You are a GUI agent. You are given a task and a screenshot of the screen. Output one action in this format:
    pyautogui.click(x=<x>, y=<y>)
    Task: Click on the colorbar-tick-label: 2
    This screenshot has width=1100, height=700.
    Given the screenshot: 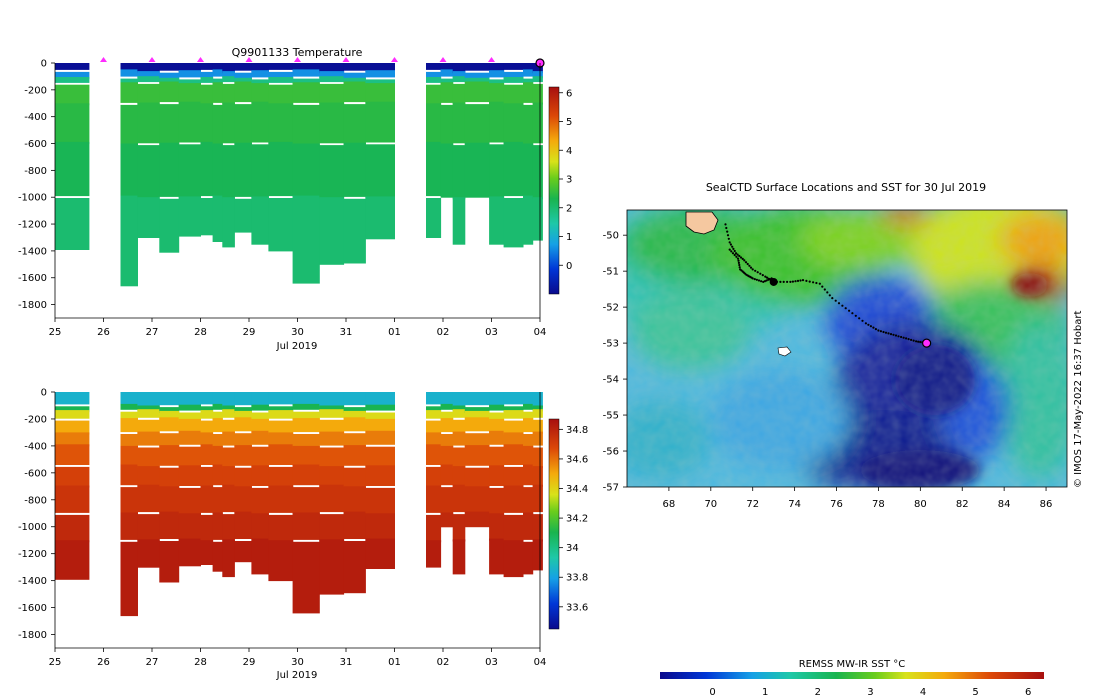 What is the action you would take?
    pyautogui.click(x=569, y=208)
    